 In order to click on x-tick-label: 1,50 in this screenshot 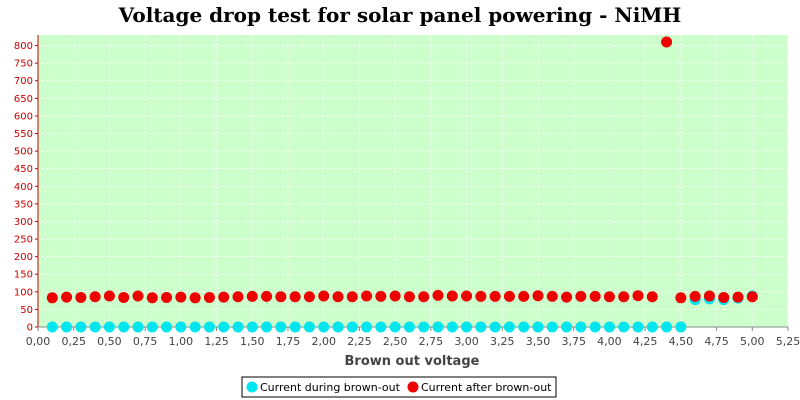, I will do `click(252, 341)`.